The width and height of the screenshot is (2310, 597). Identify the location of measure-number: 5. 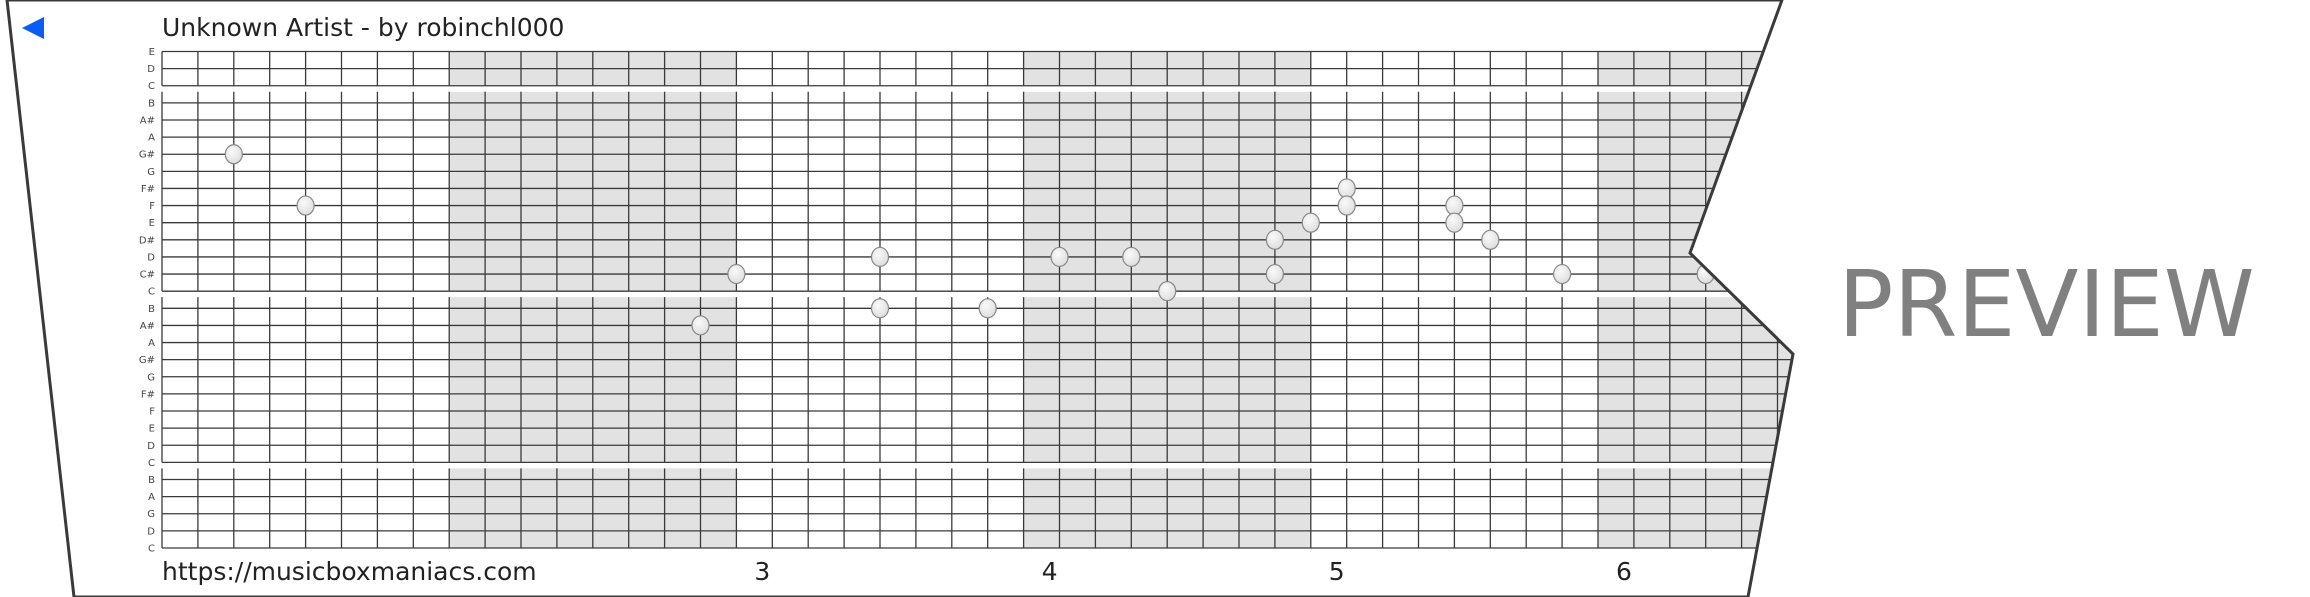
(1337, 571).